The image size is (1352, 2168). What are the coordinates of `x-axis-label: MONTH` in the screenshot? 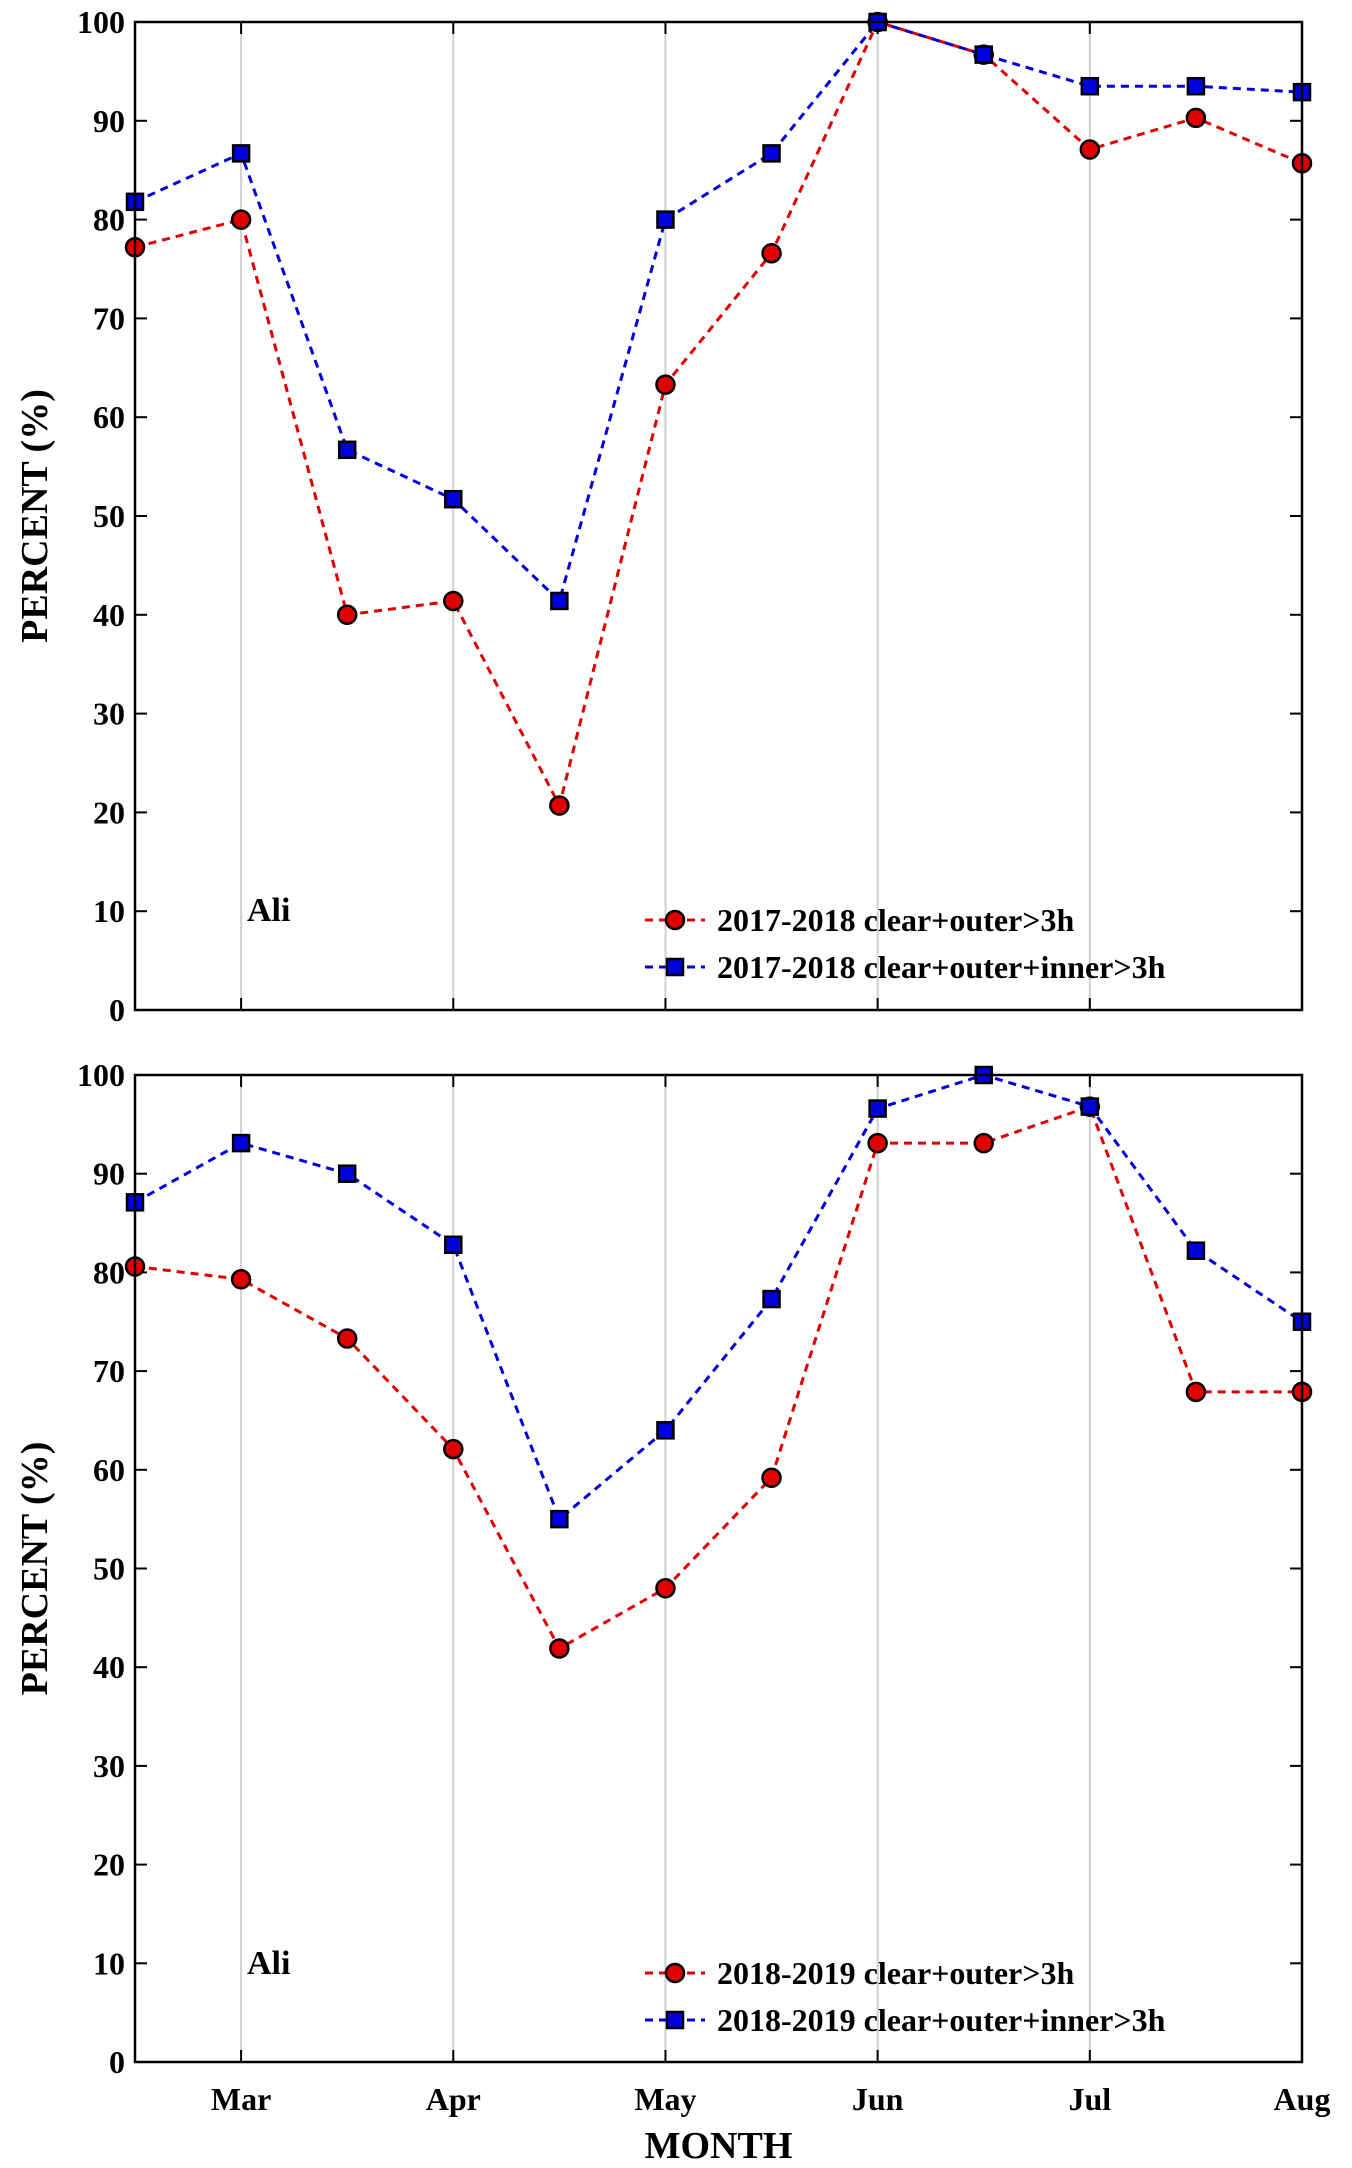 It's located at (719, 2146).